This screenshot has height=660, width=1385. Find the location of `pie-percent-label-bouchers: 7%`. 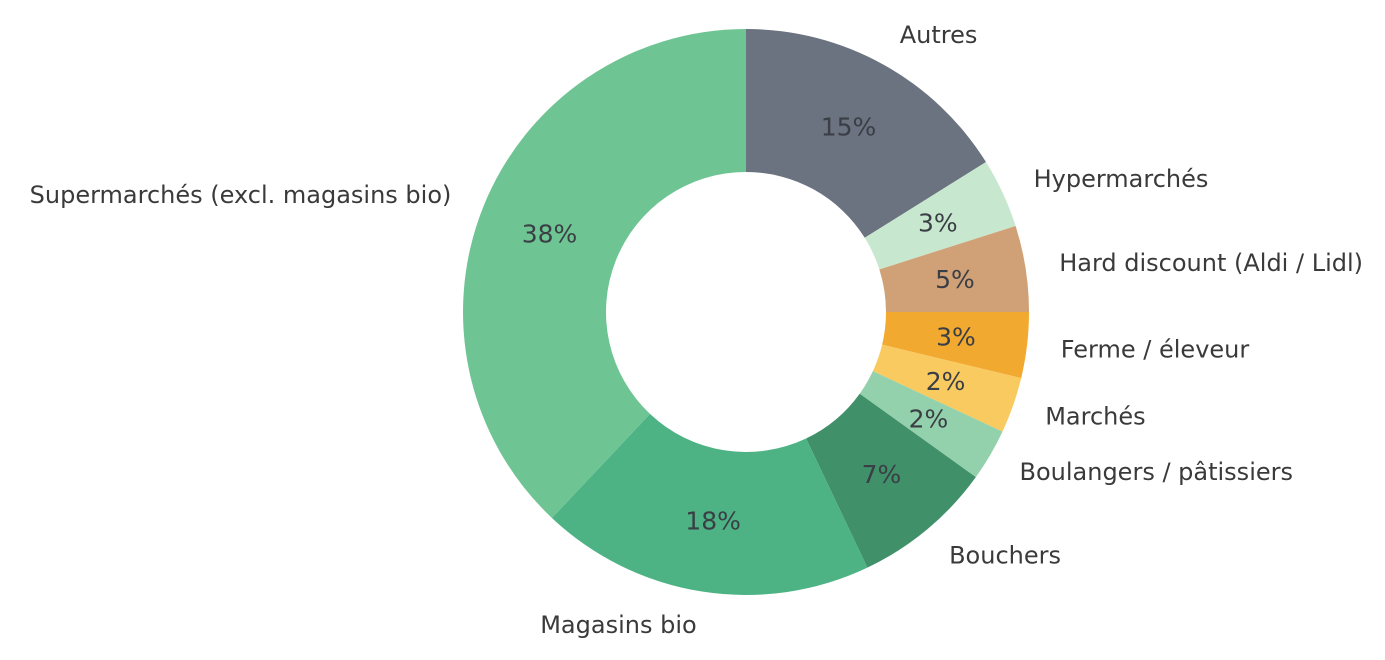

pie-percent-label-bouchers: 7% is located at coordinates (882, 474).